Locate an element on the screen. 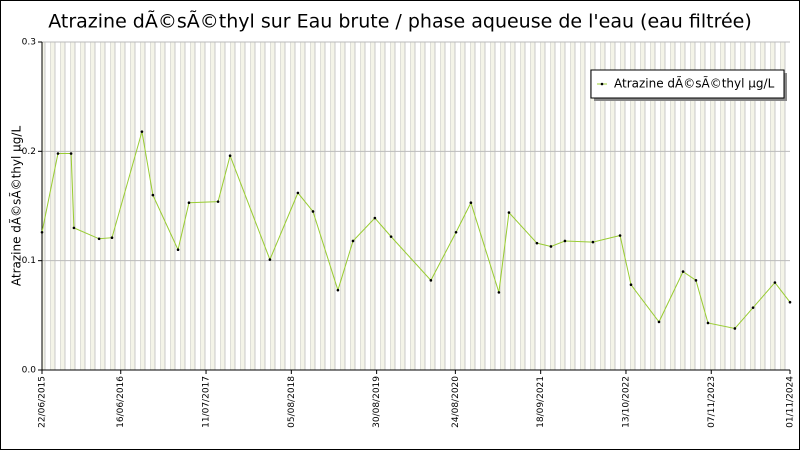  x-tick-label: 22/06/2015 is located at coordinates (43, 402).